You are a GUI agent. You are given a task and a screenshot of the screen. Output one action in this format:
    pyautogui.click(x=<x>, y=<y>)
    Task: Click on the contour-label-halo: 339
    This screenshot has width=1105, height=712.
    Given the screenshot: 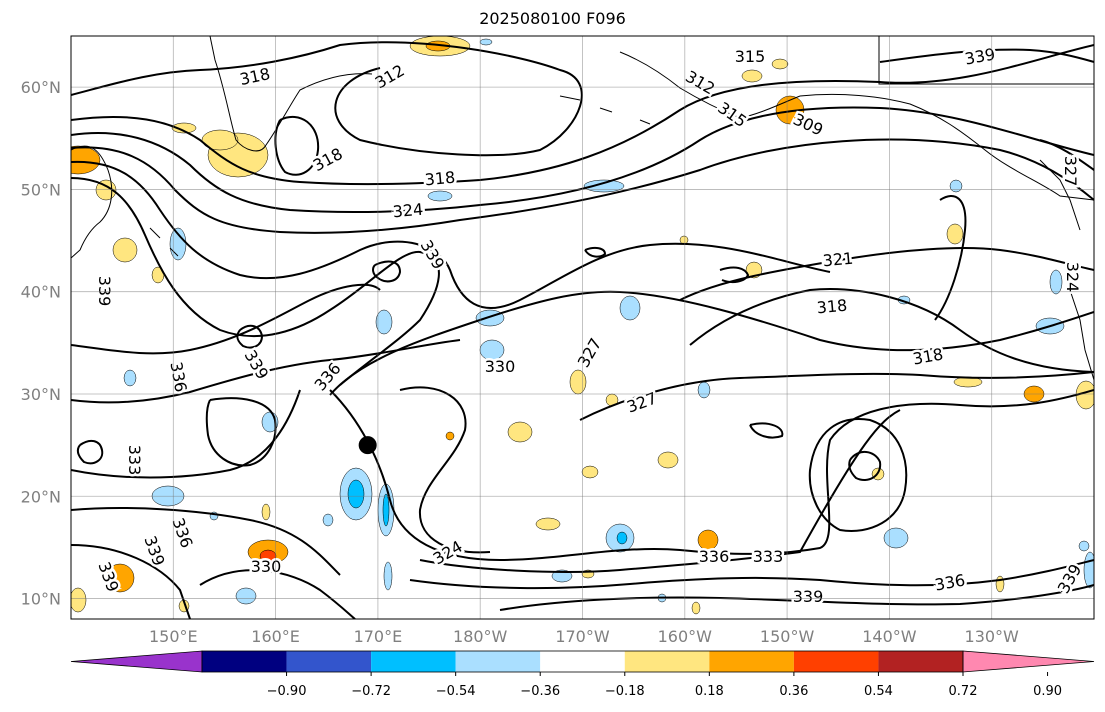 What is the action you would take?
    pyautogui.click(x=808, y=596)
    